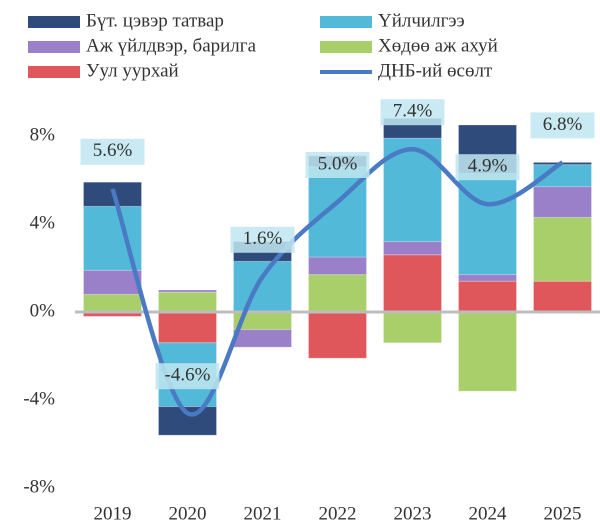 The width and height of the screenshot is (600, 525). Describe the element at coordinates (435, 70) in the screenshot. I see `legend-label: ДНБ-ий өсөлт` at that location.